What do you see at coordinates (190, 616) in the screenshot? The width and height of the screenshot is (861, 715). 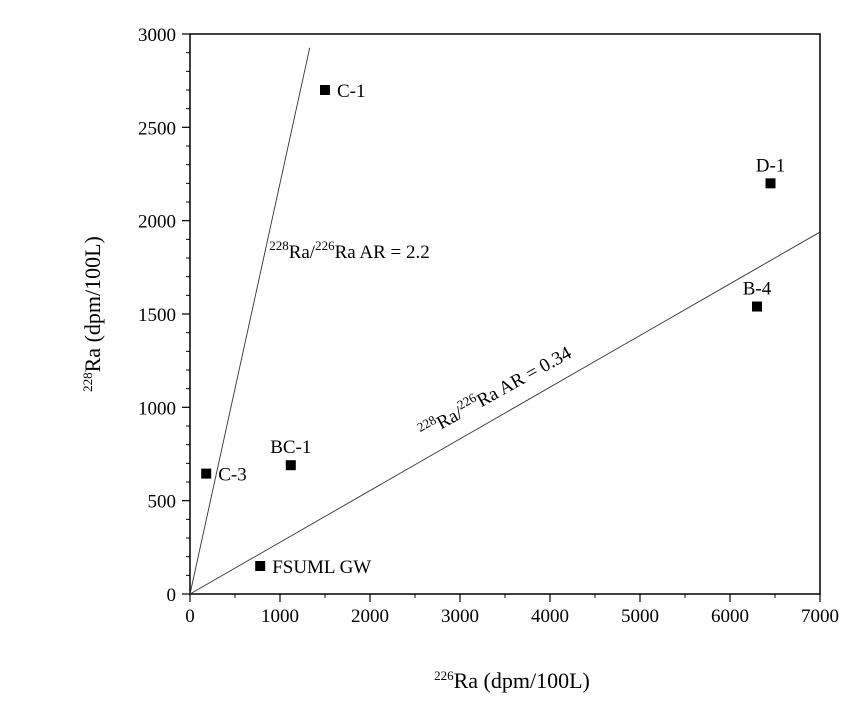 I see `x-tick-label: 0` at bounding box center [190, 616].